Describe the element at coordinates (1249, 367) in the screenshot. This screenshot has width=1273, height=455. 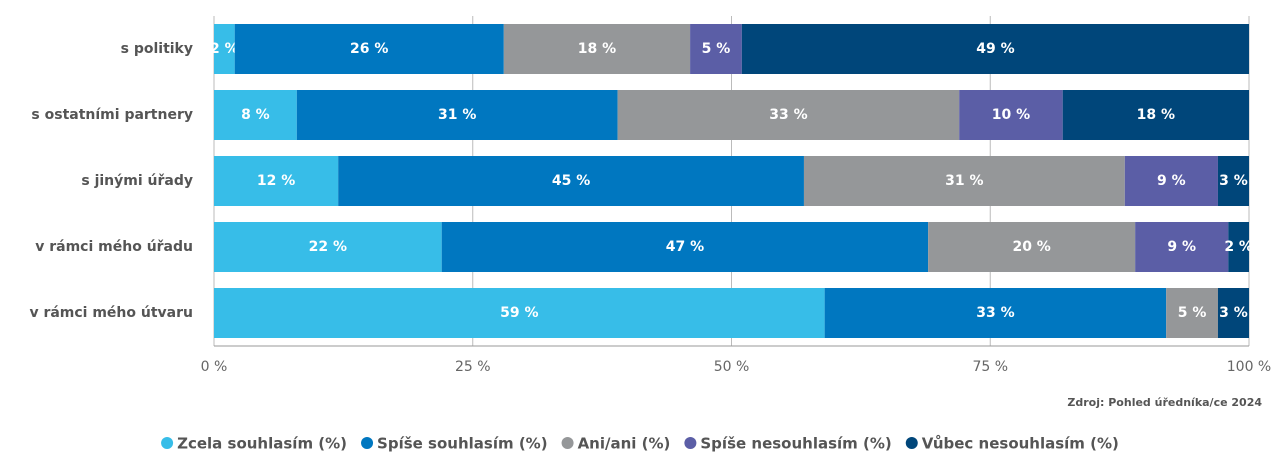
I see `x-tick-label: 100 %` at that location.